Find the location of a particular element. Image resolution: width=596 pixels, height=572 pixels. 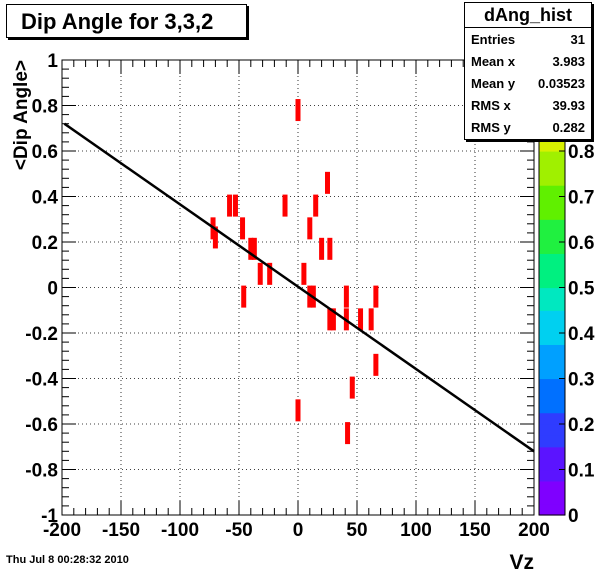

stats-row-mean-x: Mean x 3.983 is located at coordinates (528, 62).